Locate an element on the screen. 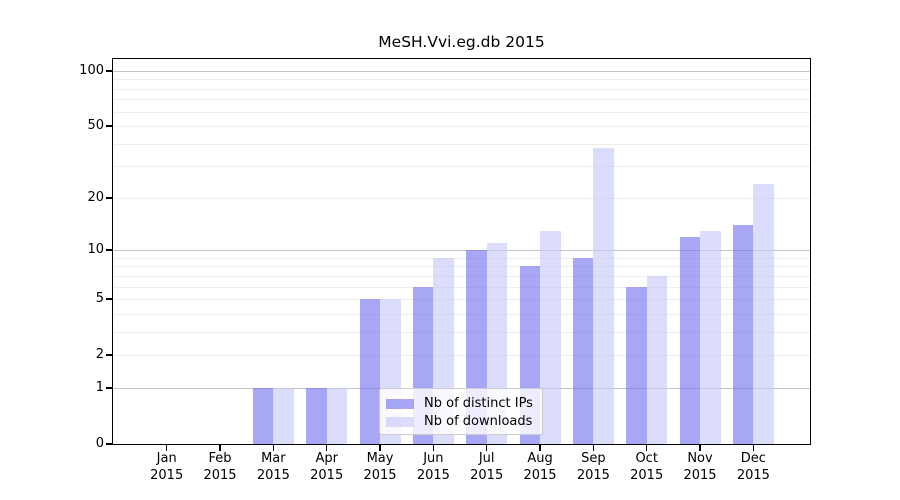 The image size is (900, 500). x-tick-month: Sep is located at coordinates (593, 458).